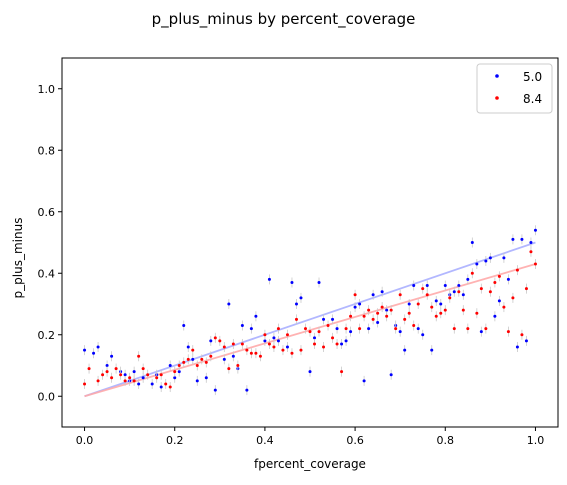  Describe the element at coordinates (18, 258) in the screenshot. I see `y-axis-label: p_plus_minus` at that location.